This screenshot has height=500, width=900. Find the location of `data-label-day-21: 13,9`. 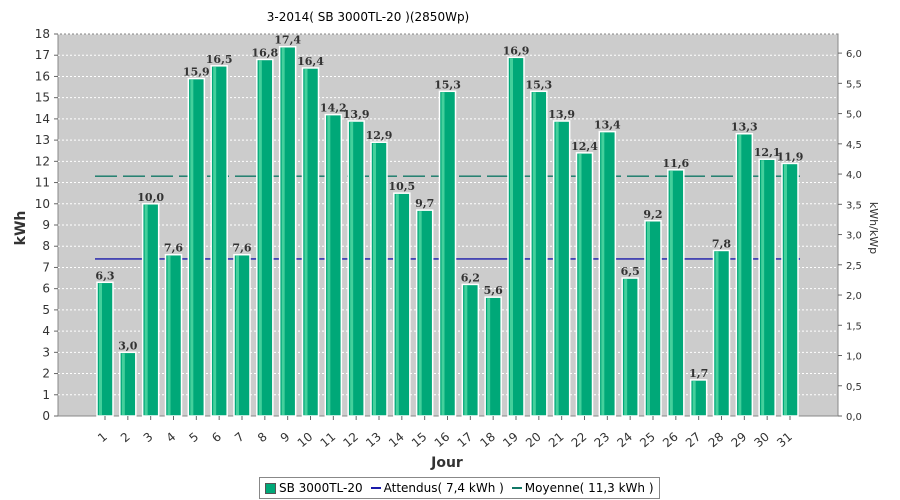

data-label-day-21: 13,9 is located at coordinates (561, 114).